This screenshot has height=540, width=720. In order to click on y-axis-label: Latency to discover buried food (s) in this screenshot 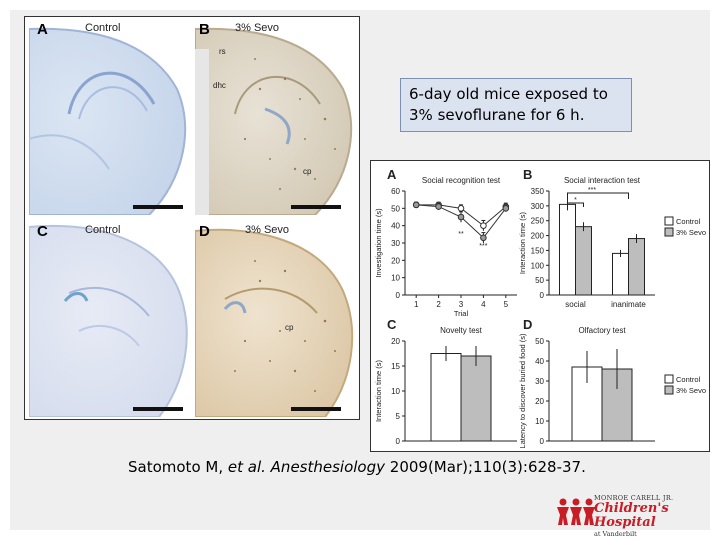, I will do `click(522, 391)`.